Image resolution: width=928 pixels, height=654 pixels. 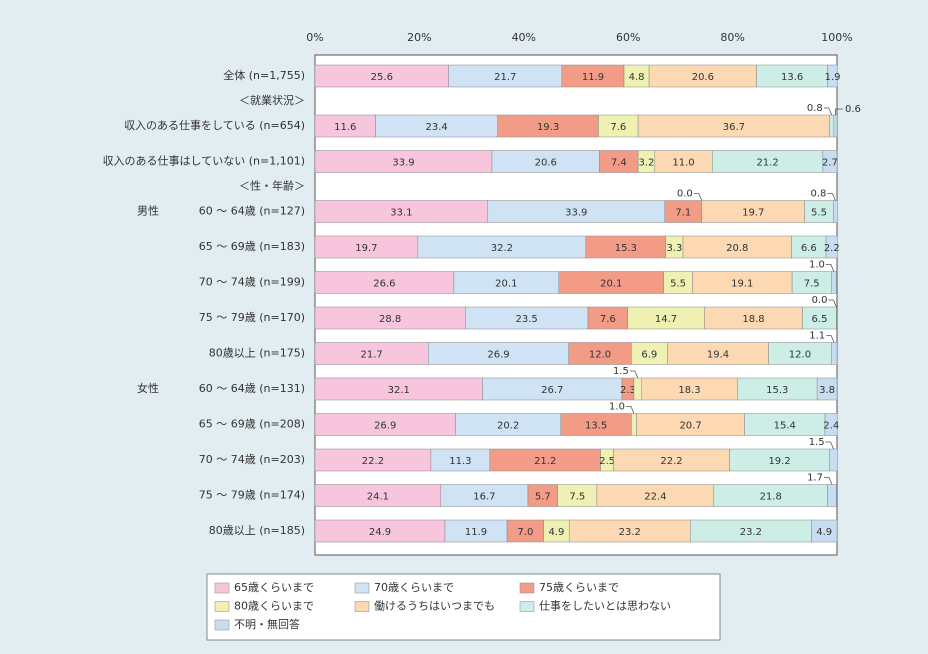 I want to click on row-label: 65 ～ 69歳 (n=208), so click(x=252, y=424).